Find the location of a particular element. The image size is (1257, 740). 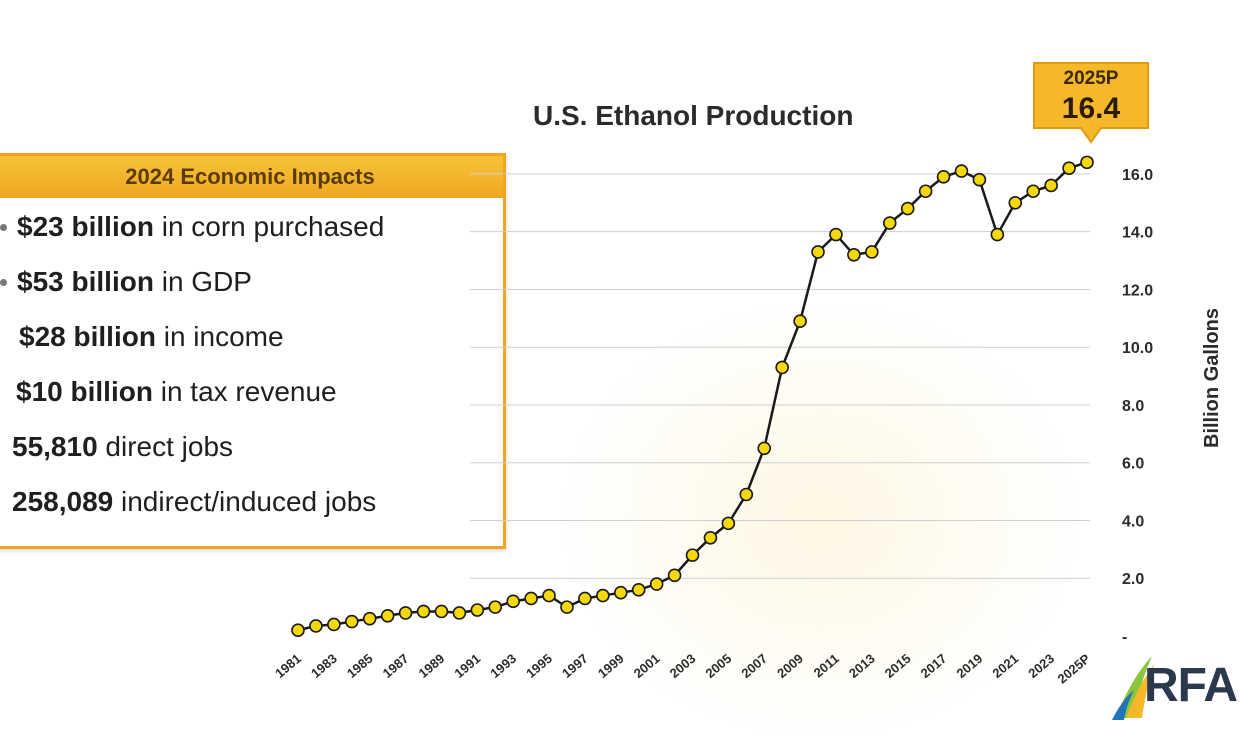

impact-value: $28 billion is located at coordinates (87, 336).